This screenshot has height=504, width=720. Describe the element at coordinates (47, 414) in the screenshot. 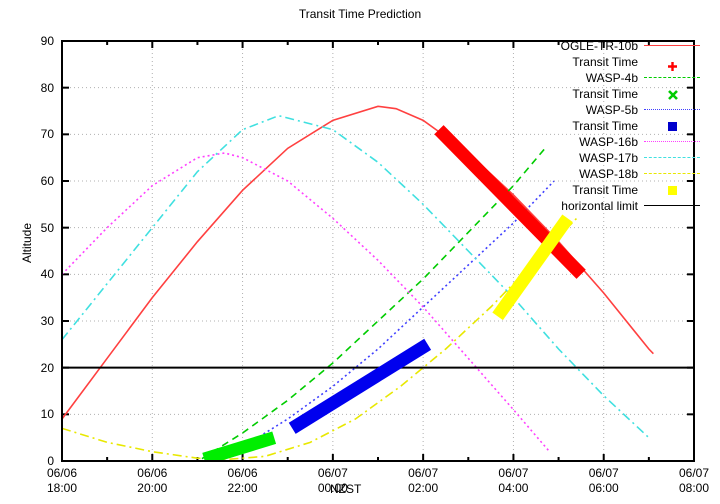

I see `y-tick-label: 10` at that location.